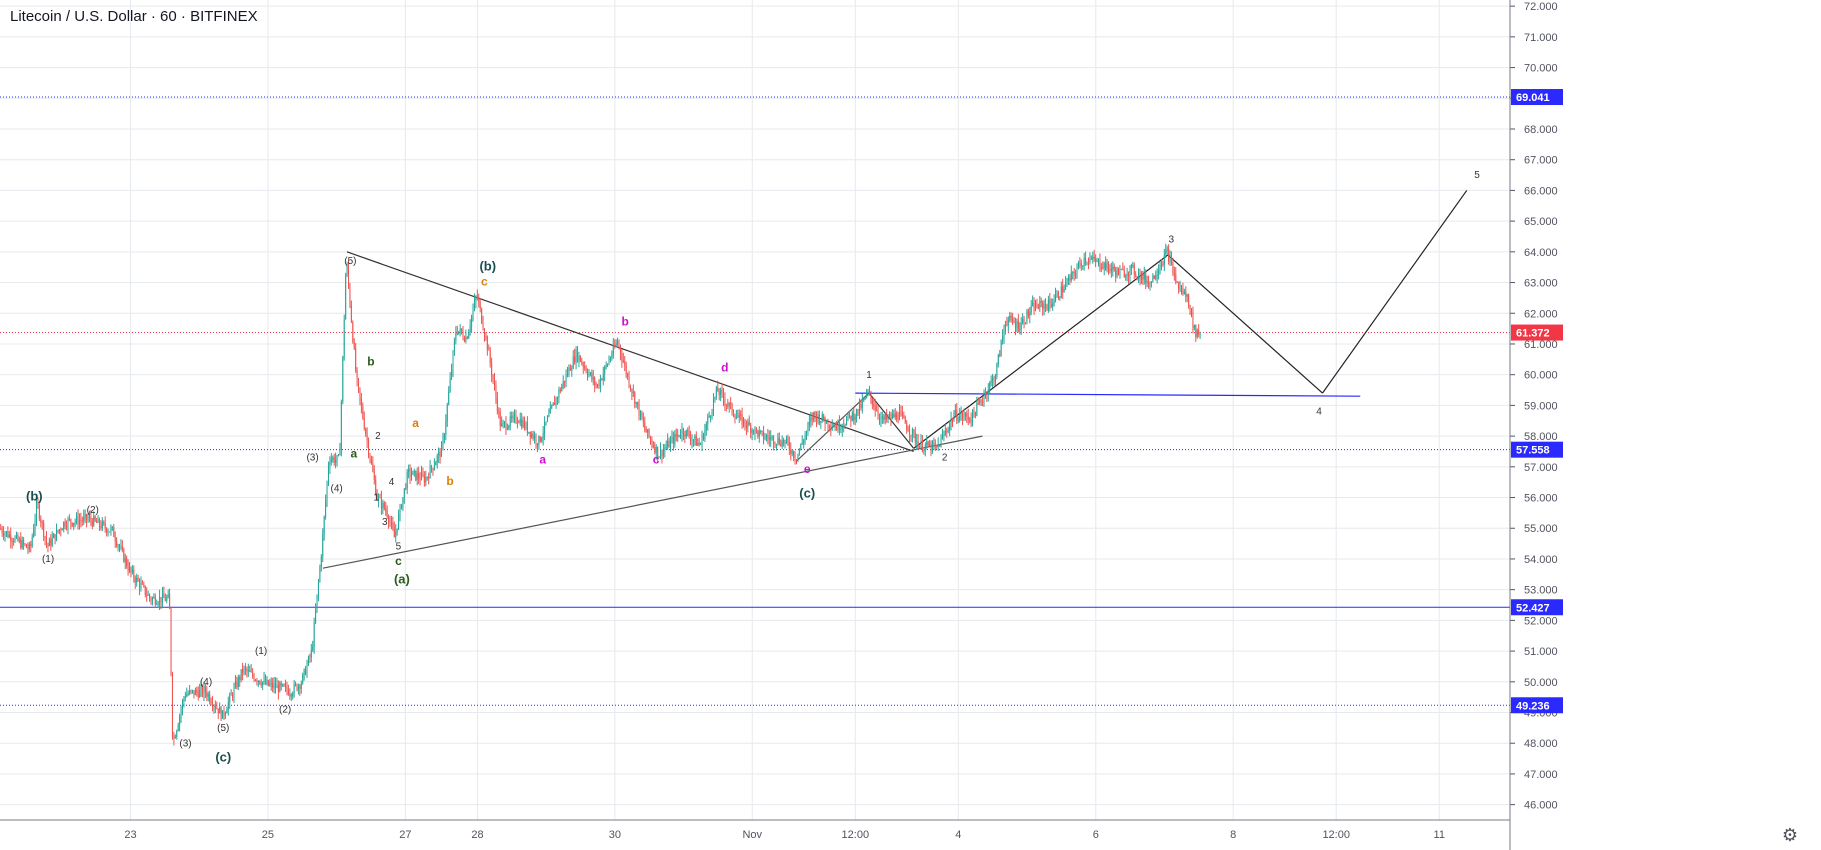  What do you see at coordinates (1541, 652) in the screenshot?
I see `y-tick-label: 51.000` at bounding box center [1541, 652].